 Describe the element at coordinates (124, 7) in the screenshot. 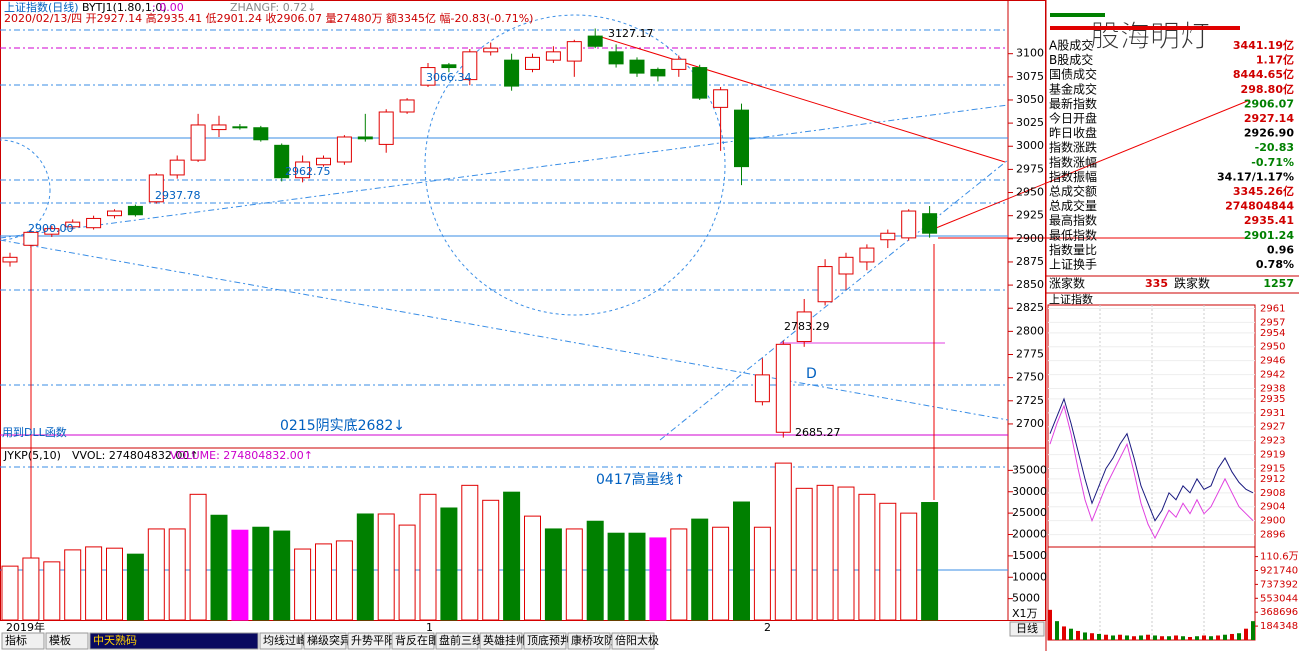

I see `indicator: BYTJ1(1.80,1,0)` at that location.